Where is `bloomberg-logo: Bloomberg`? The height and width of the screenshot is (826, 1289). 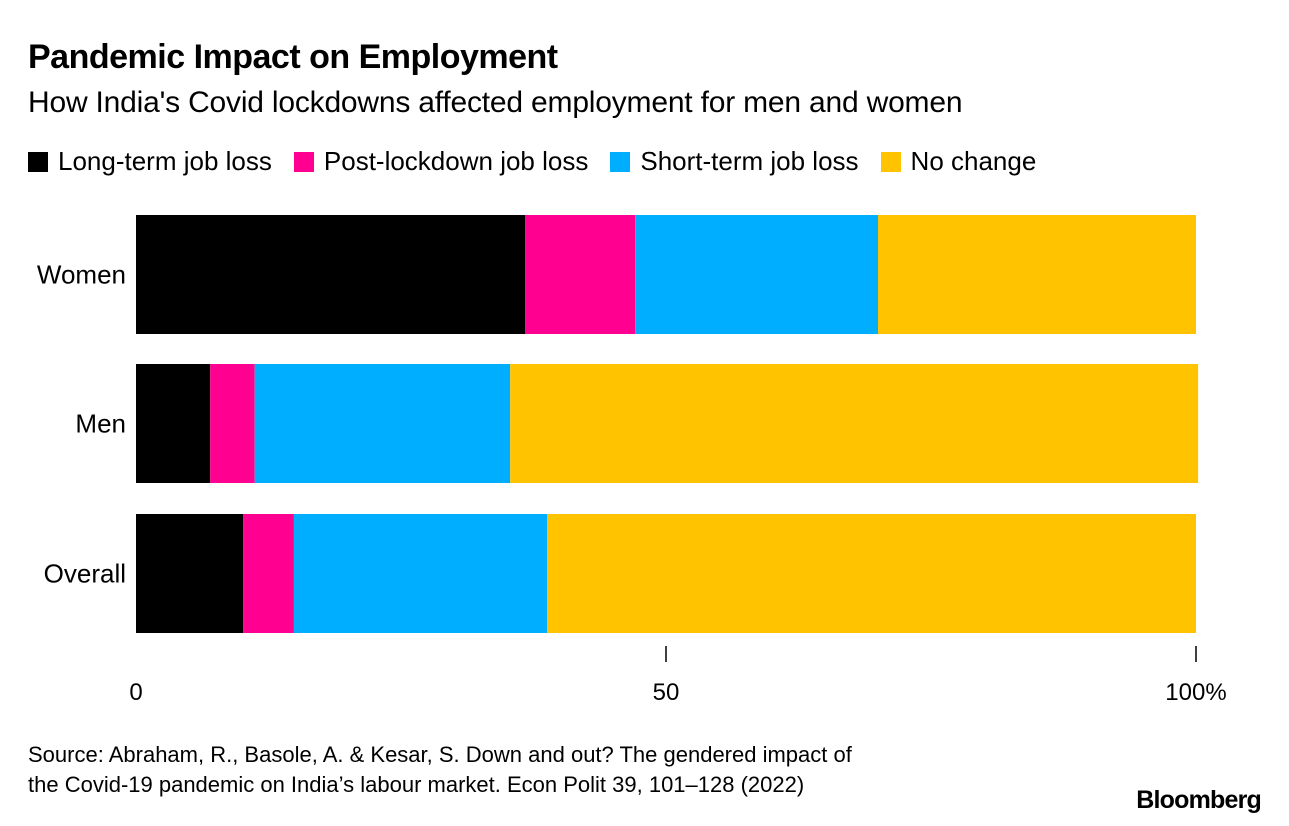
bloomberg-logo: Bloomberg is located at coordinates (1199, 800).